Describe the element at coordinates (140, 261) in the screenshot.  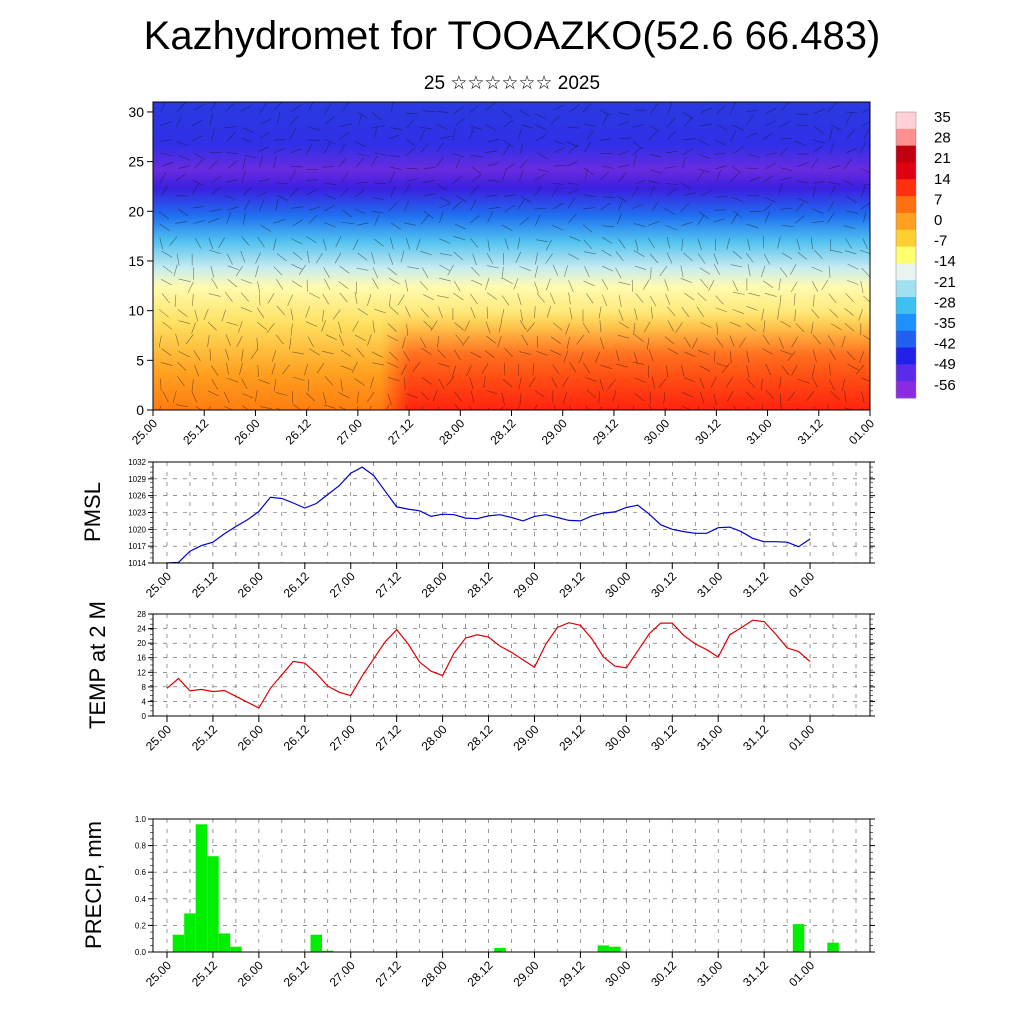
I see `heatmap-y-axis: 0 5 10 15 20 25 30` at that location.